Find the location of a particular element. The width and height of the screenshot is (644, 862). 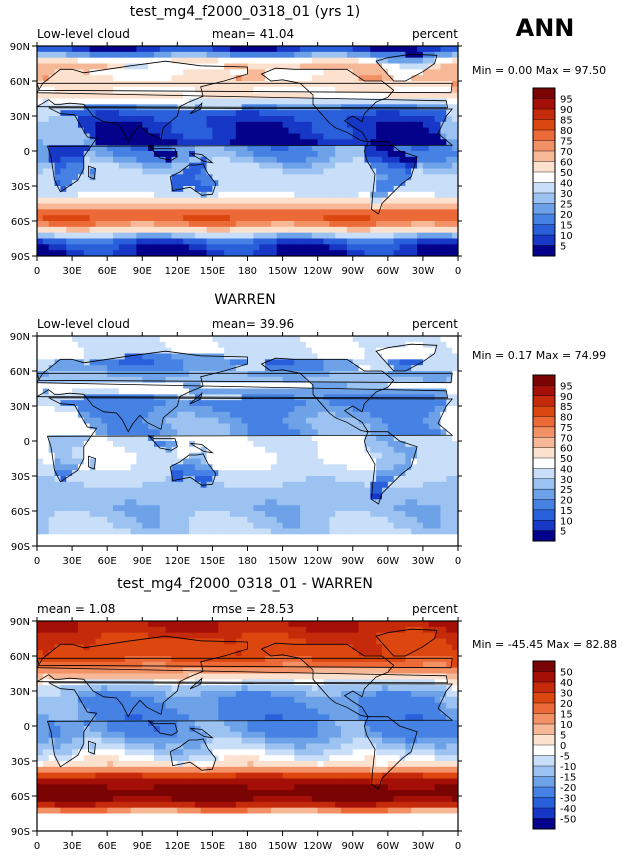

panel-stats: Min = 0.17 Max = 74.99 is located at coordinates (539, 355).